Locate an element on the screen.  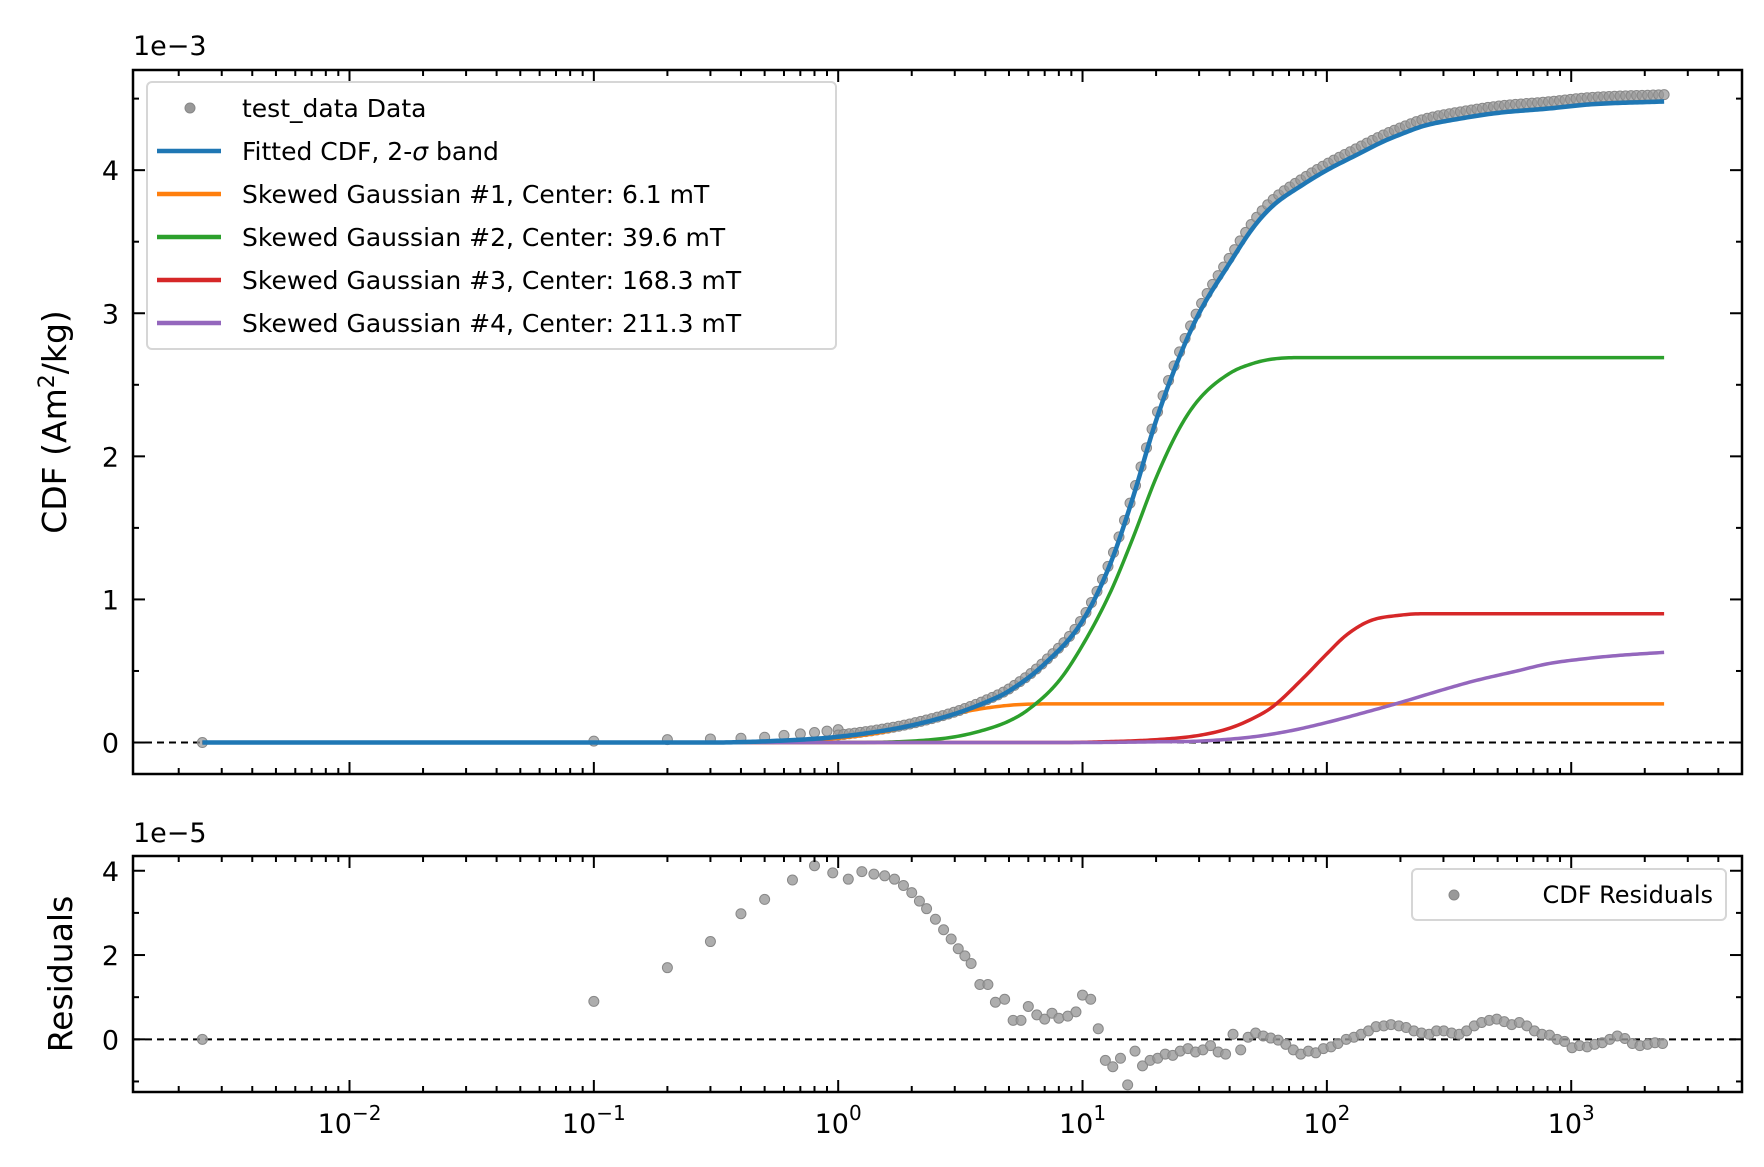
y-tick-label: 3 is located at coordinates (110, 314).